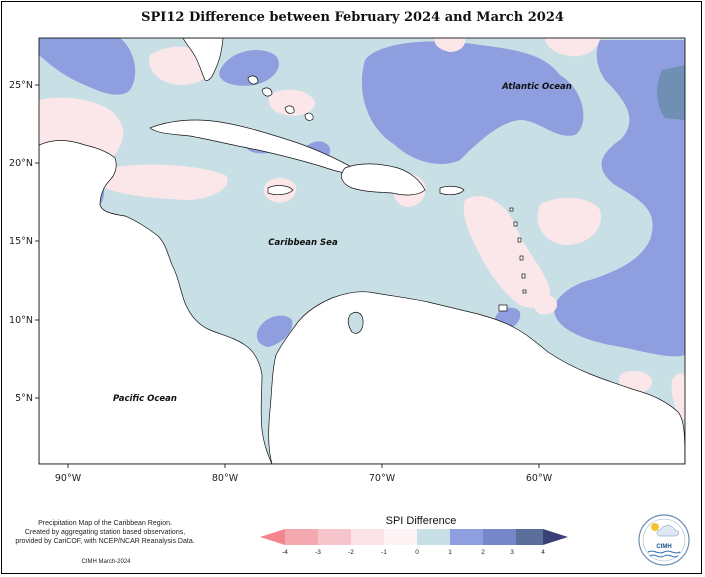  I want to click on legend-tick-3: 3, so click(512, 552).